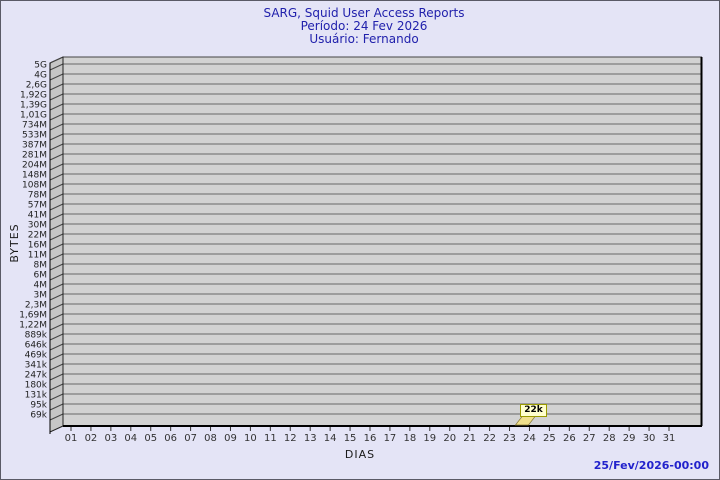 Image resolution: width=720 pixels, height=480 pixels. Describe the element at coordinates (449, 438) in the screenshot. I see `x-tick-label: 20` at that location.